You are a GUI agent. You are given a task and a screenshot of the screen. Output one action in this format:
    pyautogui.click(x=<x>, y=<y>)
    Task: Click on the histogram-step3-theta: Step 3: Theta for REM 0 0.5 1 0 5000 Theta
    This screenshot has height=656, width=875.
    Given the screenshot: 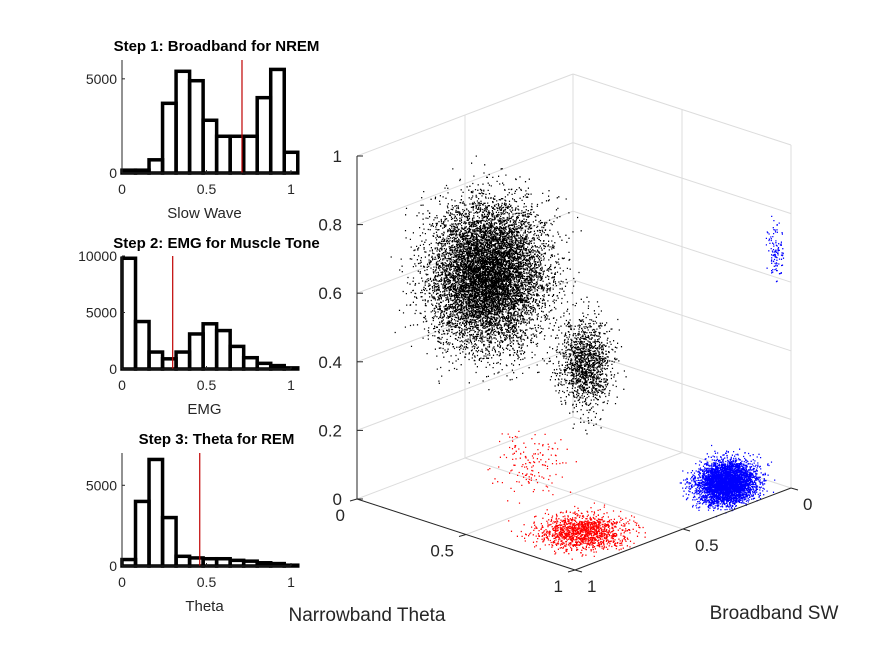 What is the action you would take?
    pyautogui.click(x=193, y=523)
    